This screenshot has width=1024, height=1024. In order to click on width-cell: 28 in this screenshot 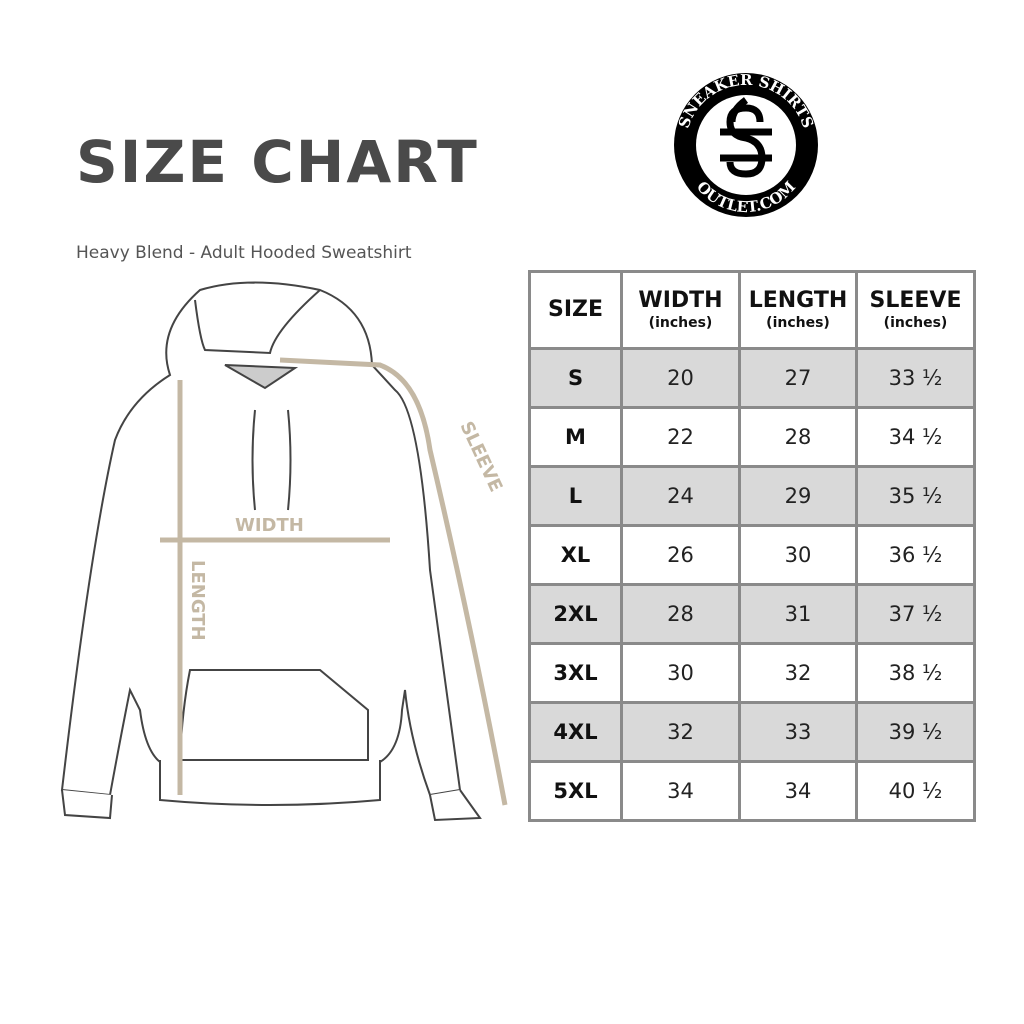, I will do `click(680, 614)`.